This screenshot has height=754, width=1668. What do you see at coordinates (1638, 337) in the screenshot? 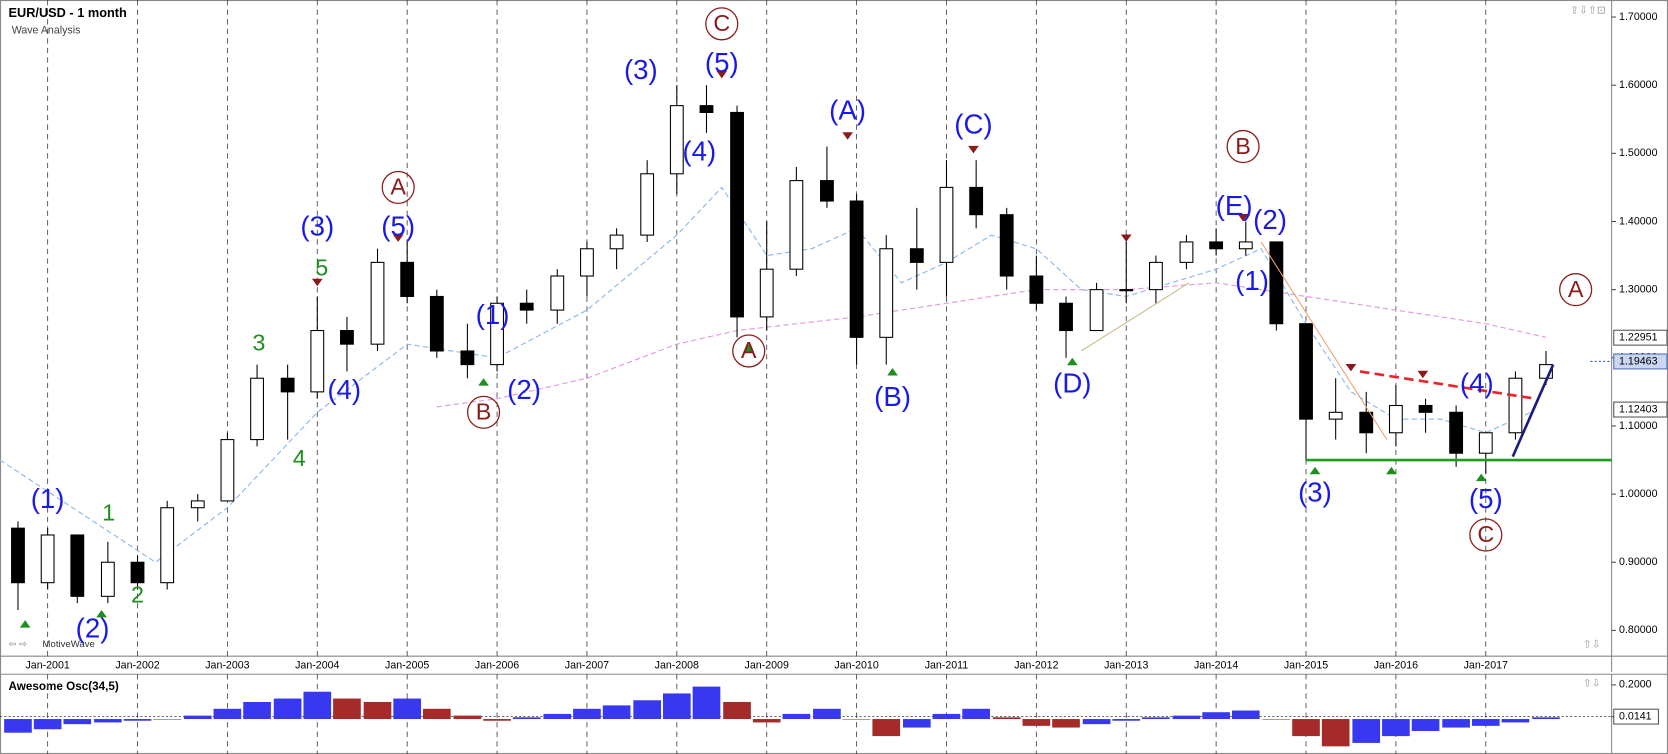
I see `price-level-label: 1.22951` at bounding box center [1638, 337].